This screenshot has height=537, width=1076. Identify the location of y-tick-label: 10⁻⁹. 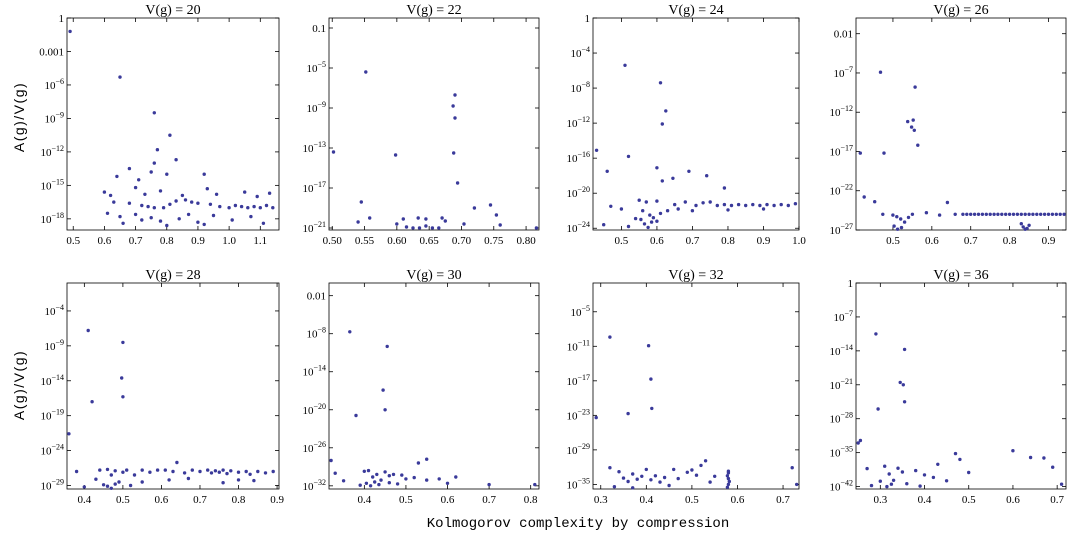
(316, 107).